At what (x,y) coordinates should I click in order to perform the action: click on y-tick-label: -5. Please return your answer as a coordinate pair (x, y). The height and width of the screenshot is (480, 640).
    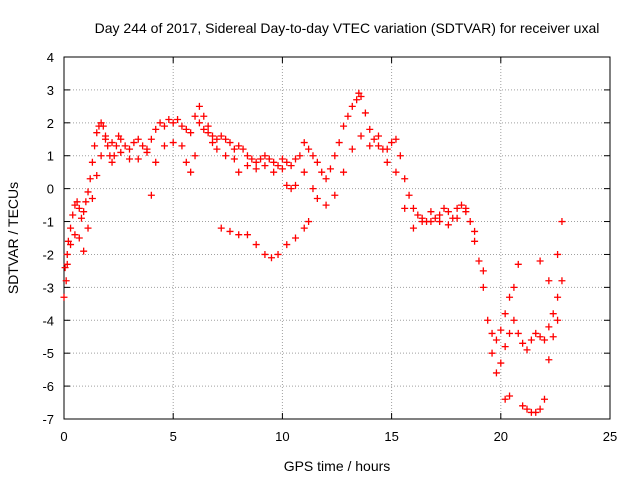
    Looking at the image, I should click on (48, 353).